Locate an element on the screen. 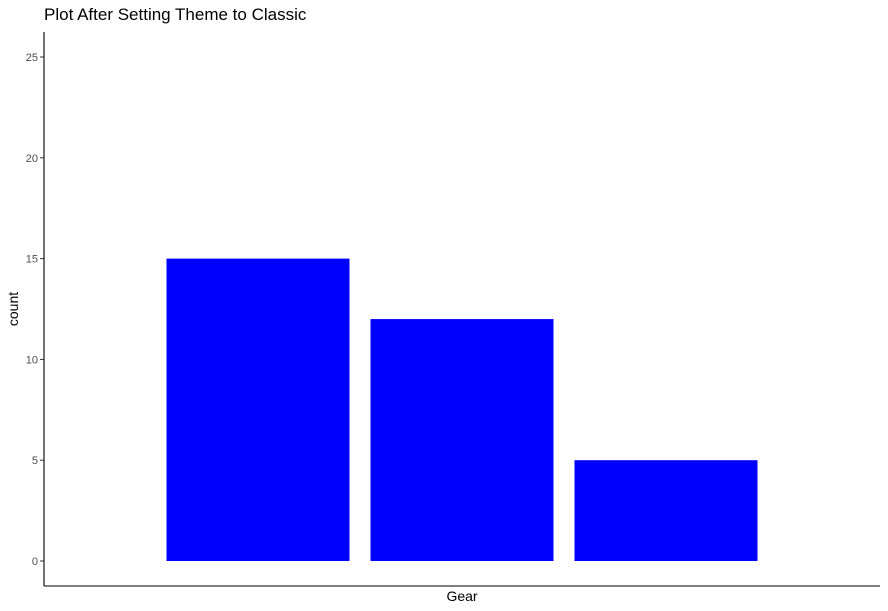 The image size is (888, 611). y-tick-label: 25 is located at coordinates (32, 58).